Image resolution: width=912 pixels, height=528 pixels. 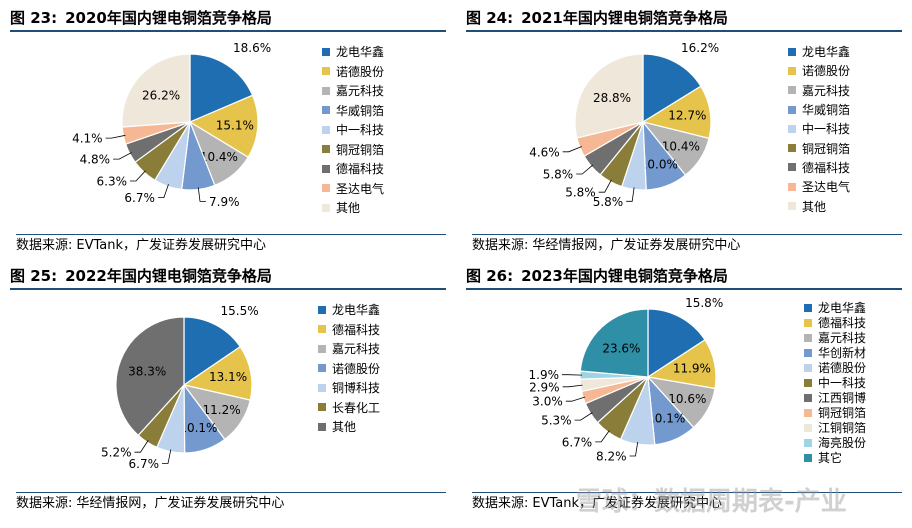 I want to click on legend: 龙电华鑫 诺德股份 嘉元科技 华威铜箔 中一科技 铜冠铜箔 德福科技 圣达电气 其他, so click(x=353, y=130).